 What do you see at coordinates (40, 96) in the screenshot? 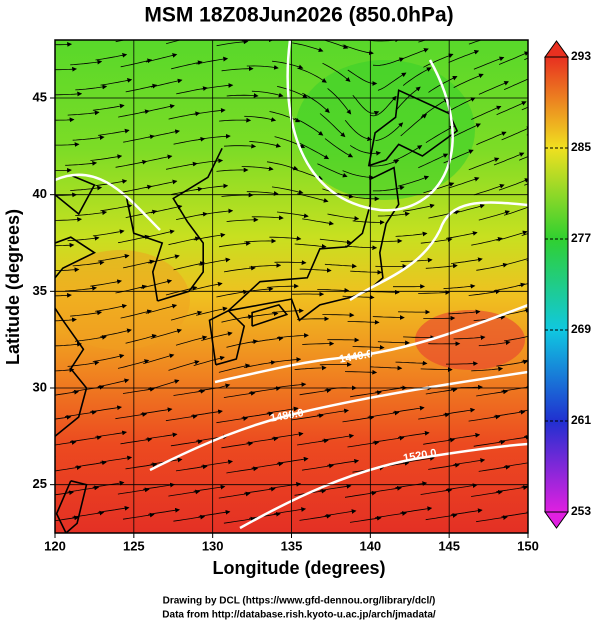
I see `y-tick-label: 45` at bounding box center [40, 96].